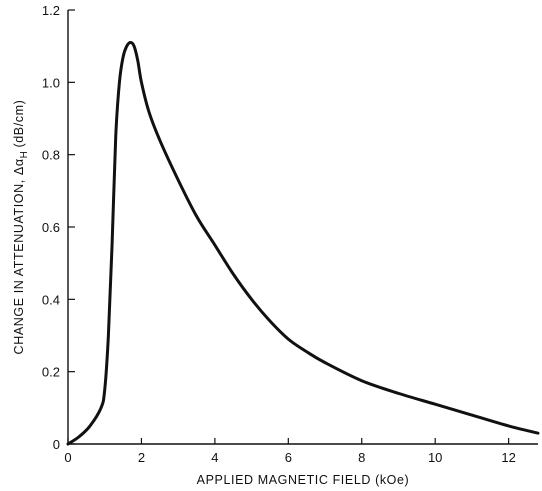 The image size is (542, 491). I want to click on y-tick-label: 0.8, so click(51, 155).